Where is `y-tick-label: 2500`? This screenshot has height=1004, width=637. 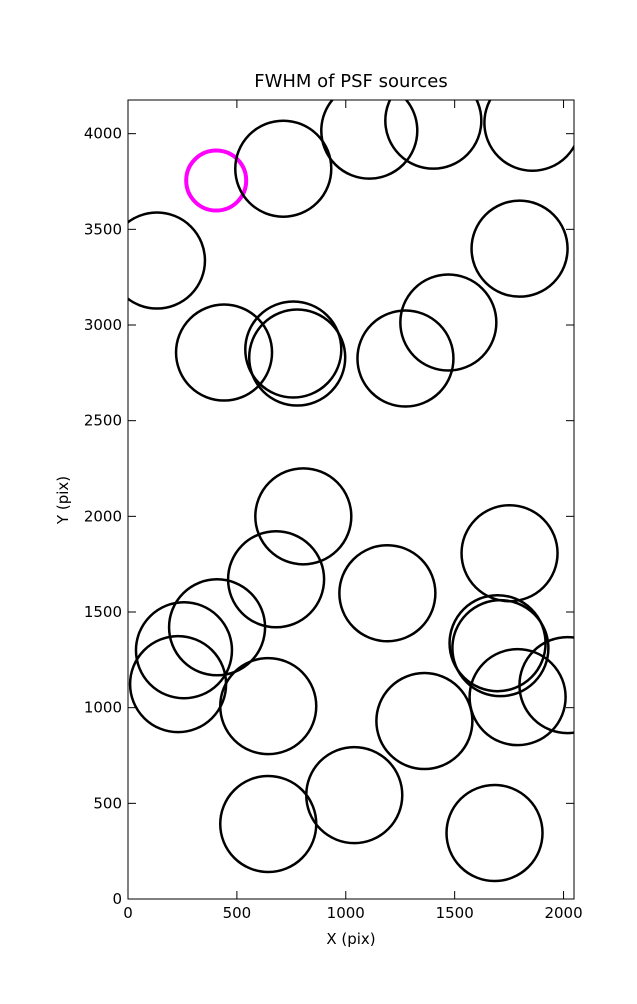
y-tick-label: 2500 is located at coordinates (103, 421).